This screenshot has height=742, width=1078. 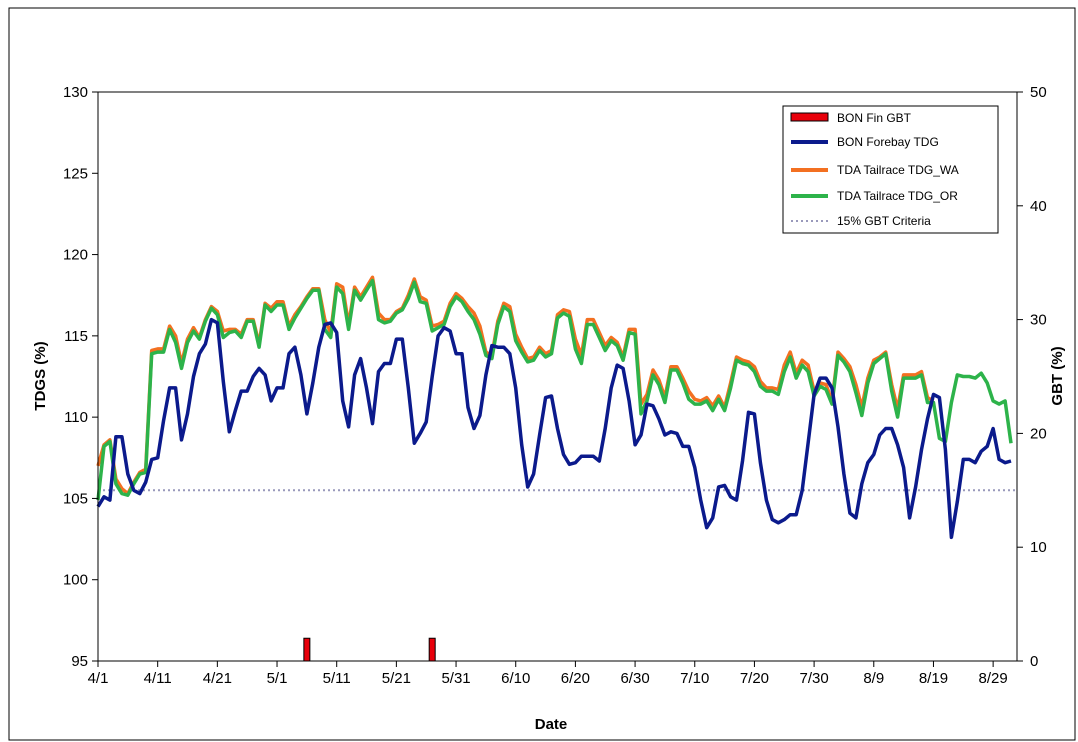 What do you see at coordinates (277, 678) in the screenshot?
I see `x-tick-label: 5/1` at bounding box center [277, 678].